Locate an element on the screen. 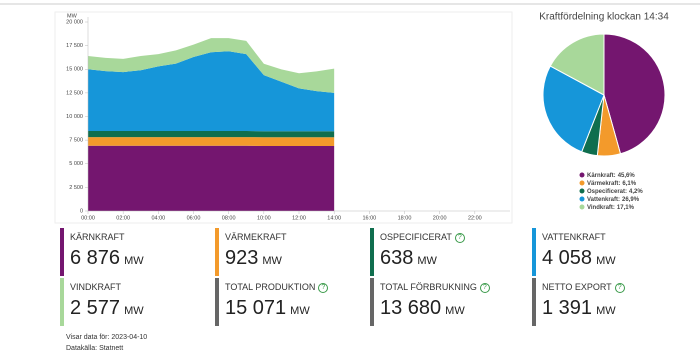 The height and width of the screenshot is (358, 700). footer-source: Datakälla: Statnett is located at coordinates (95, 348).